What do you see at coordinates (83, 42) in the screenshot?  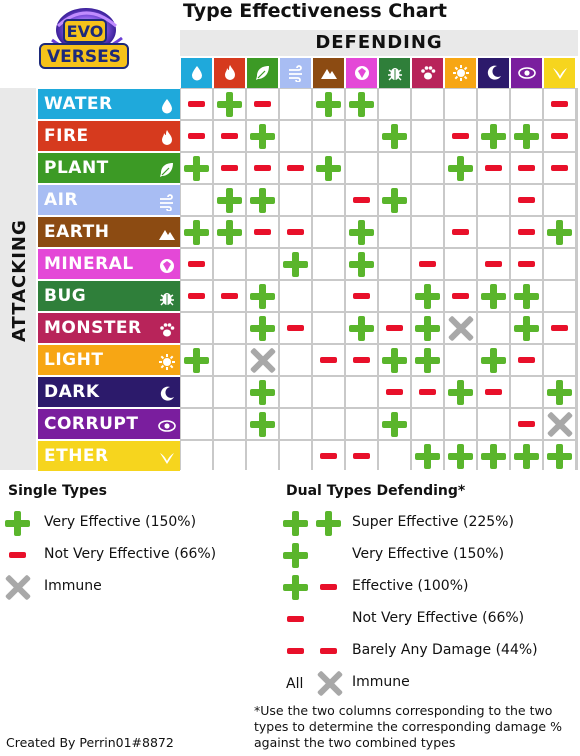 I see `evoverses-logo: EVO VERSES` at bounding box center [83, 42].